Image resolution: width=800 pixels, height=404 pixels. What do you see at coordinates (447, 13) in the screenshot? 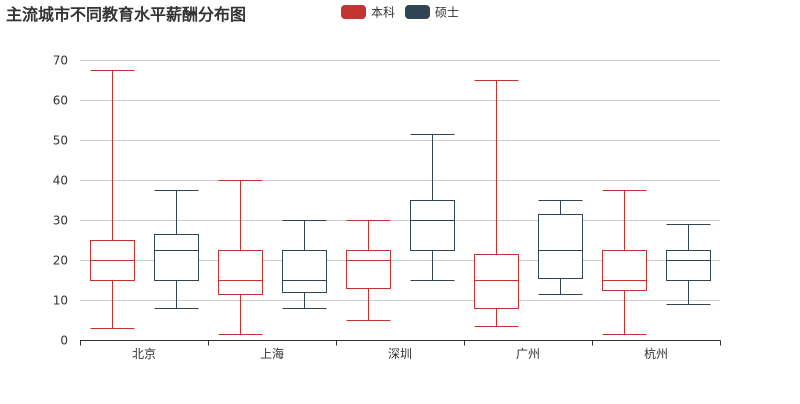
I see `legend-label-master: 硕士` at bounding box center [447, 13].